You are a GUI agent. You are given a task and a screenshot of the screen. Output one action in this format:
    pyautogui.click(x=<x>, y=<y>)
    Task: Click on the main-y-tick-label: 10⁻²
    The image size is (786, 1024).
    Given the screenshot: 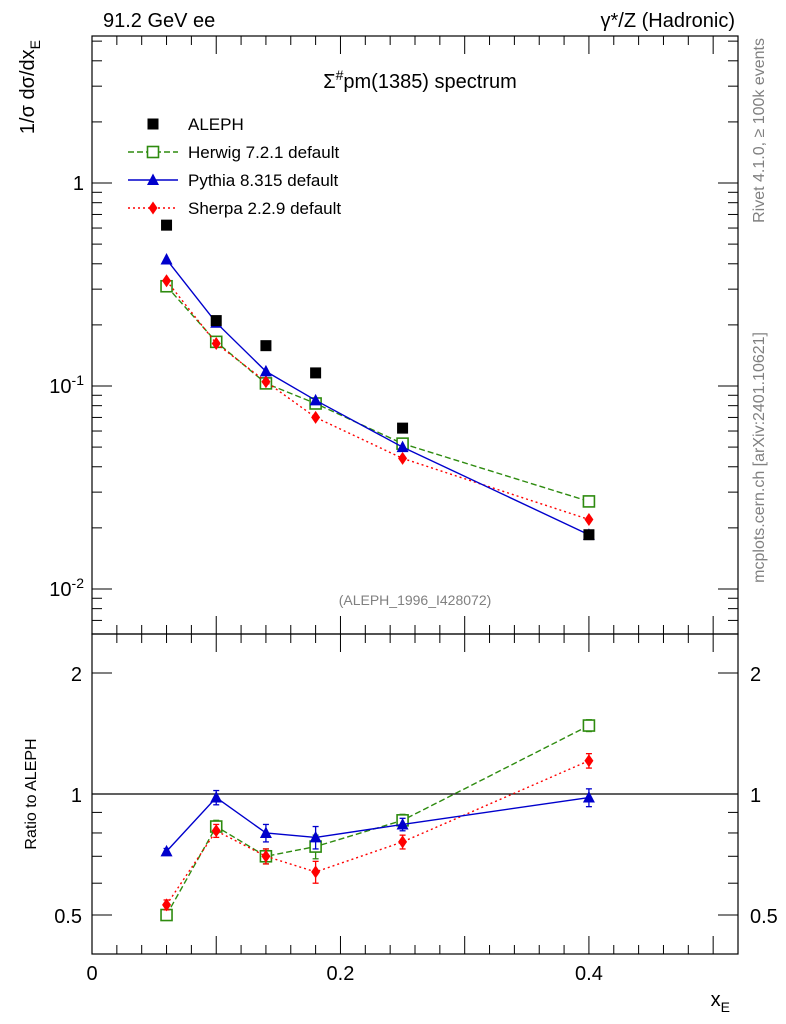 What is the action you would take?
    pyautogui.click(x=66, y=588)
    